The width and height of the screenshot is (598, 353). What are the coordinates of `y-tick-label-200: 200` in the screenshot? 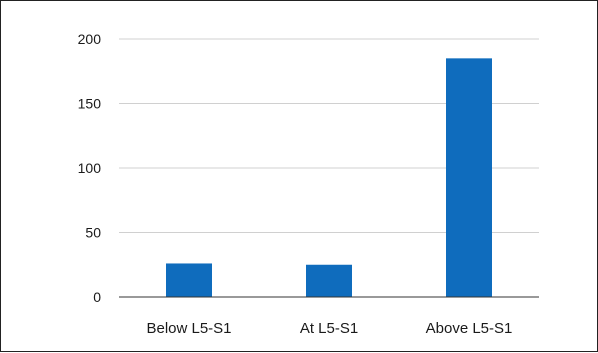 It's located at (90, 39).